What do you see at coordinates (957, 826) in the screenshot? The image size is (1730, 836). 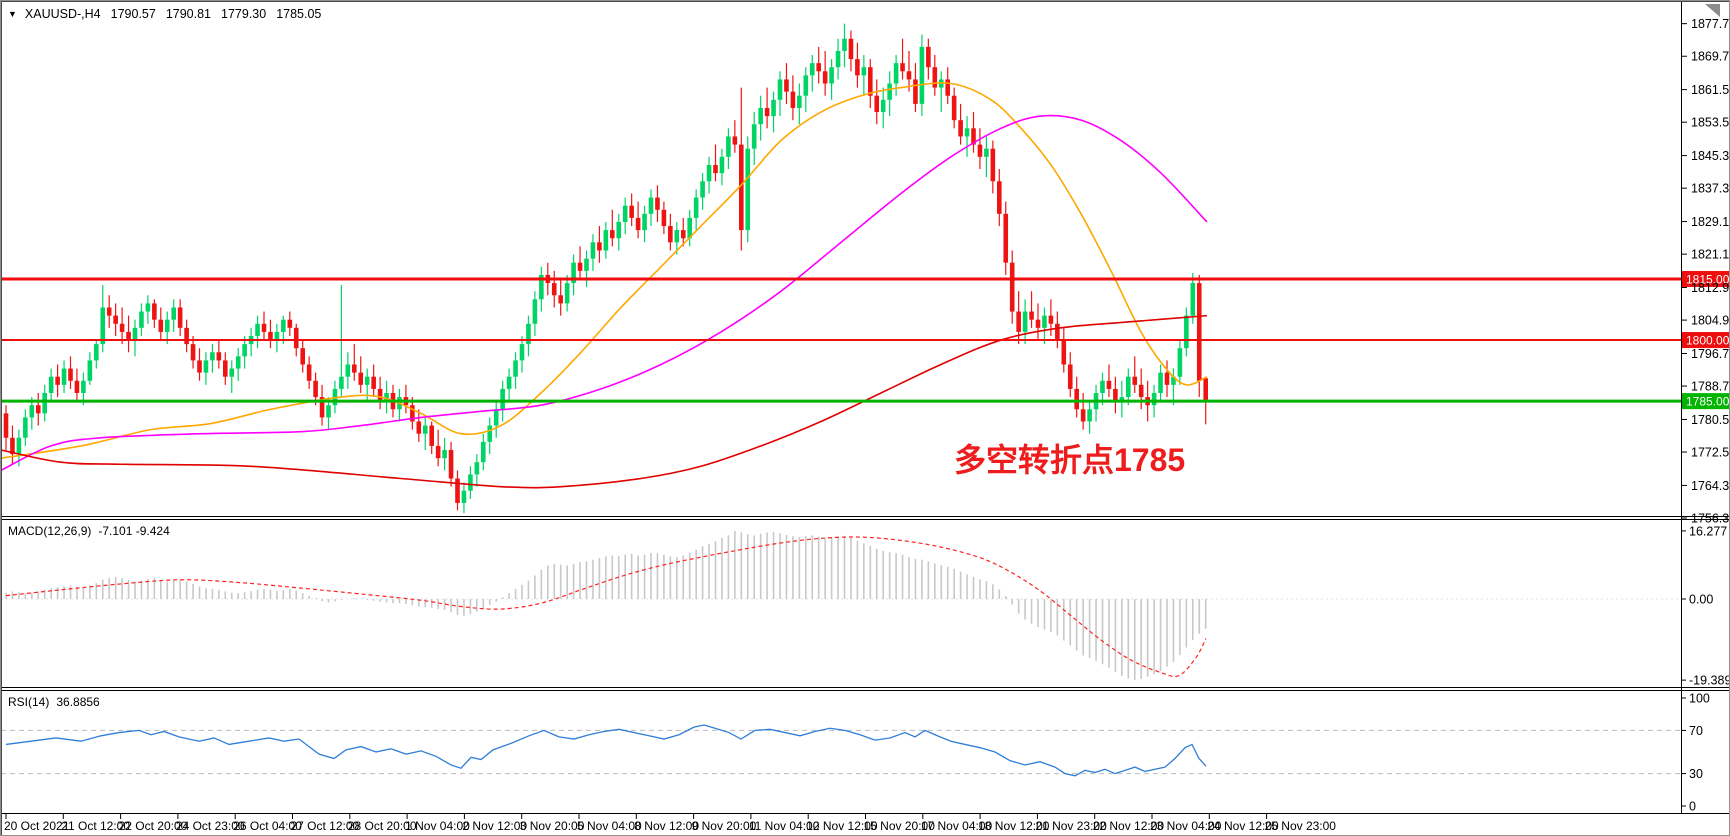 I see `time-tick-label: 17 Nov 04:00` at bounding box center [957, 826].